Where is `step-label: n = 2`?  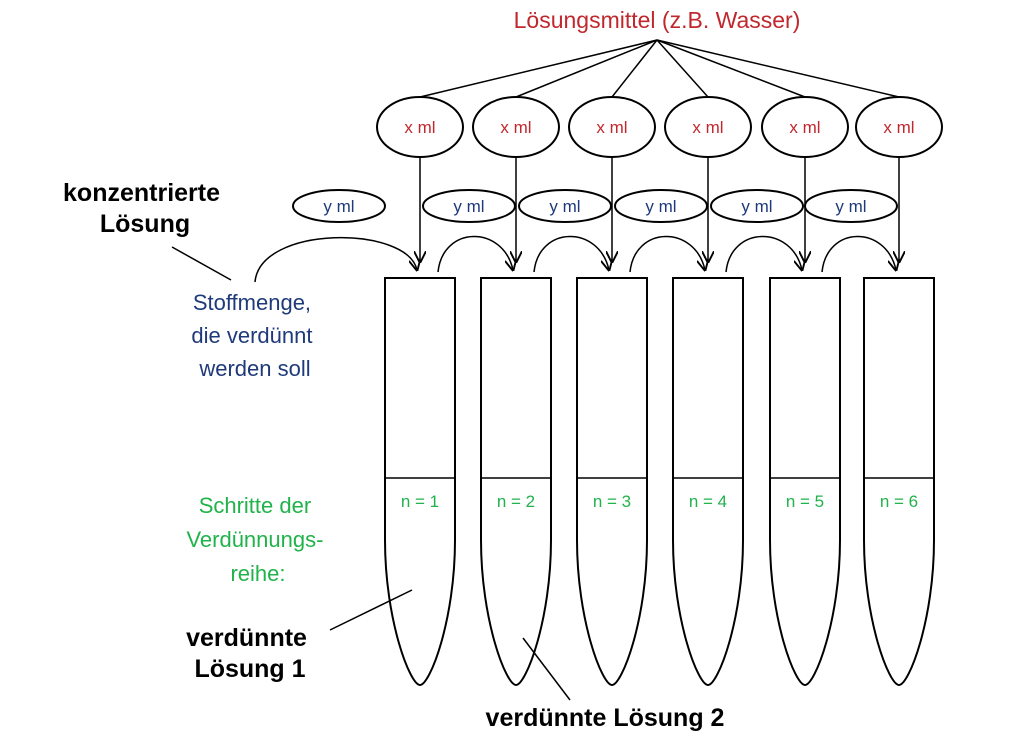 step-label: n = 2 is located at coordinates (516, 501).